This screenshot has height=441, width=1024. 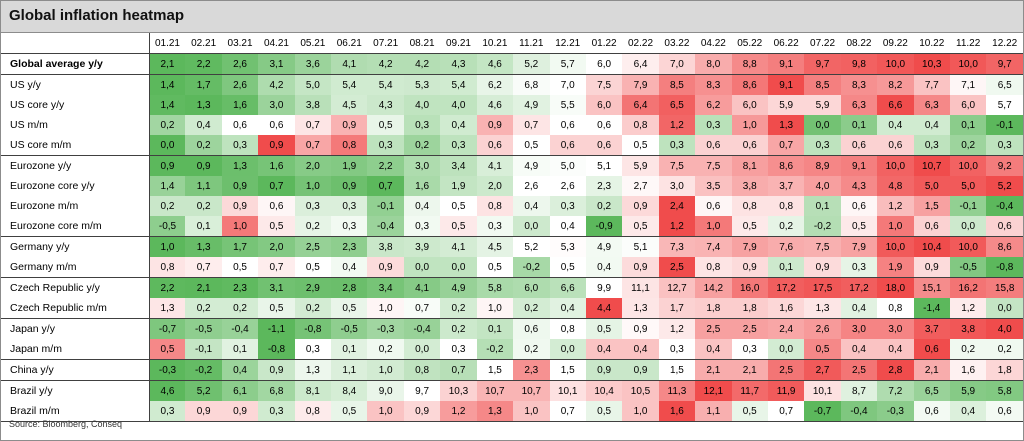 I want to click on heatmap-cell: 17,2, so click(x=786, y=287).